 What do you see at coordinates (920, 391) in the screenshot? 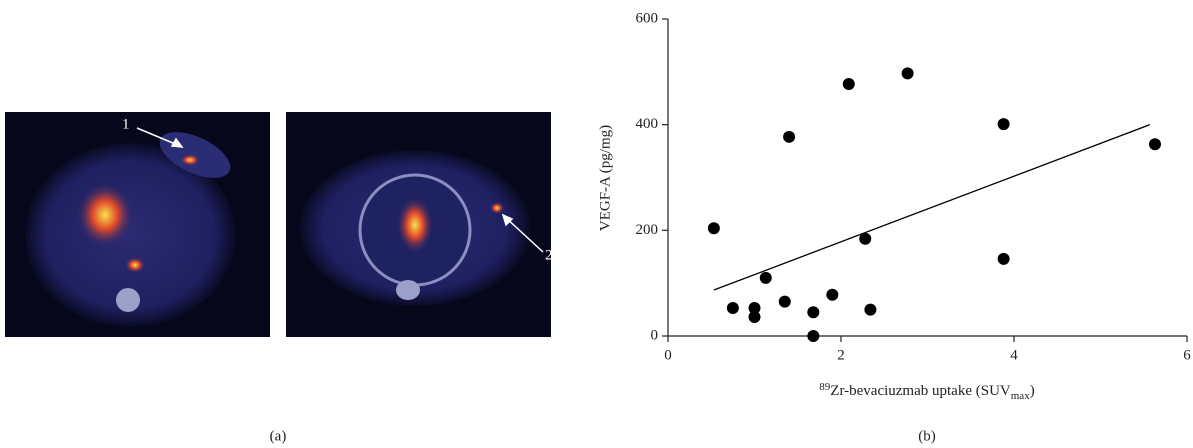
I see `x-label-text: Zr-bevaciuzmab uptake (SUV` at bounding box center [920, 391].